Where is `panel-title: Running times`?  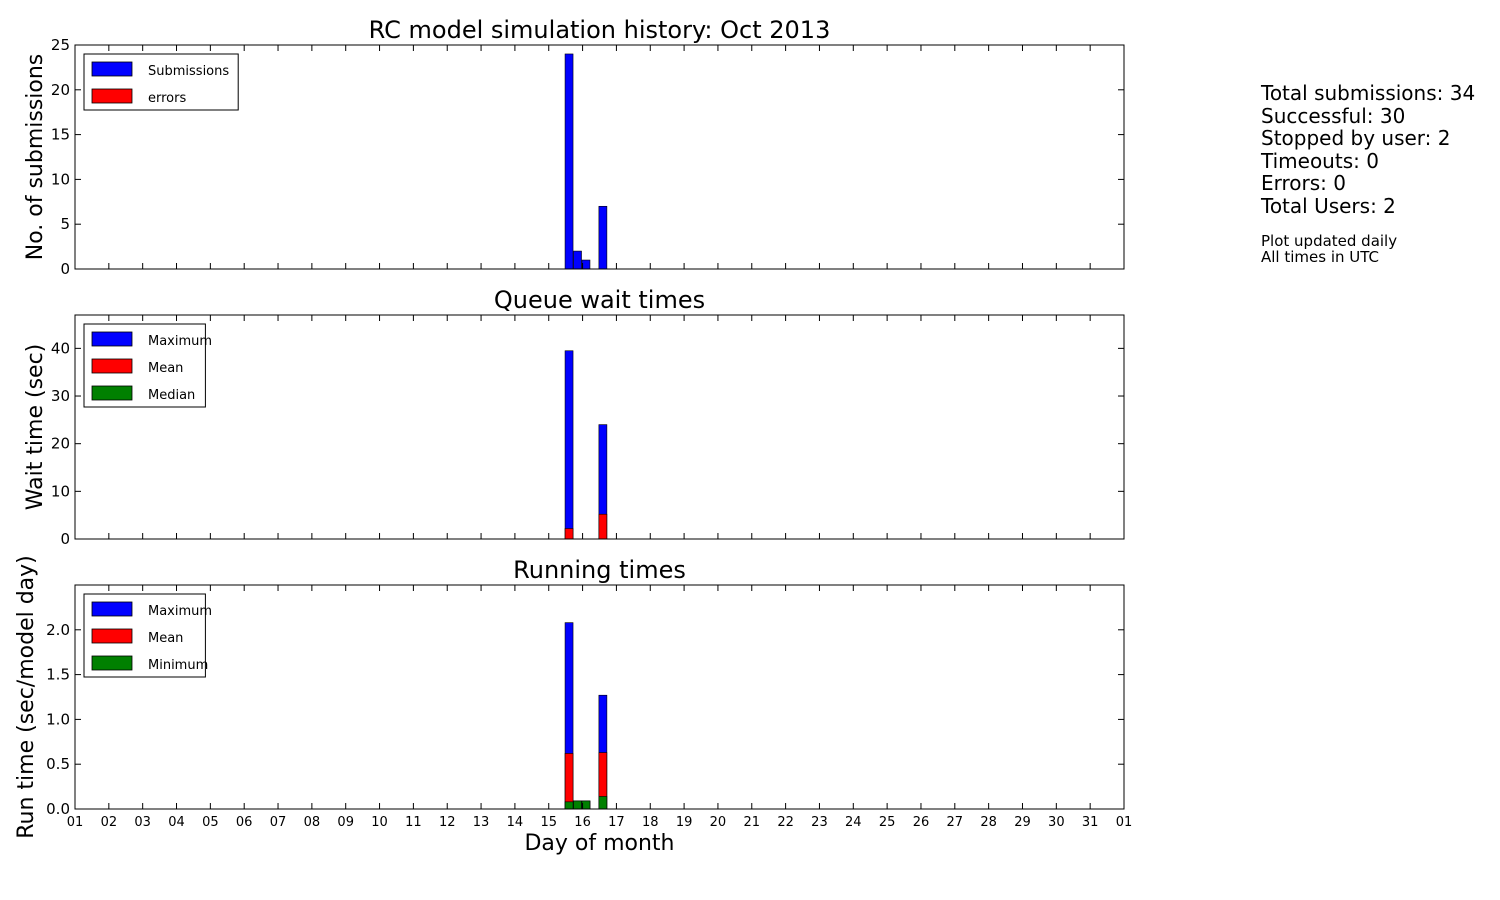
panel-title: Running times is located at coordinates (599, 570).